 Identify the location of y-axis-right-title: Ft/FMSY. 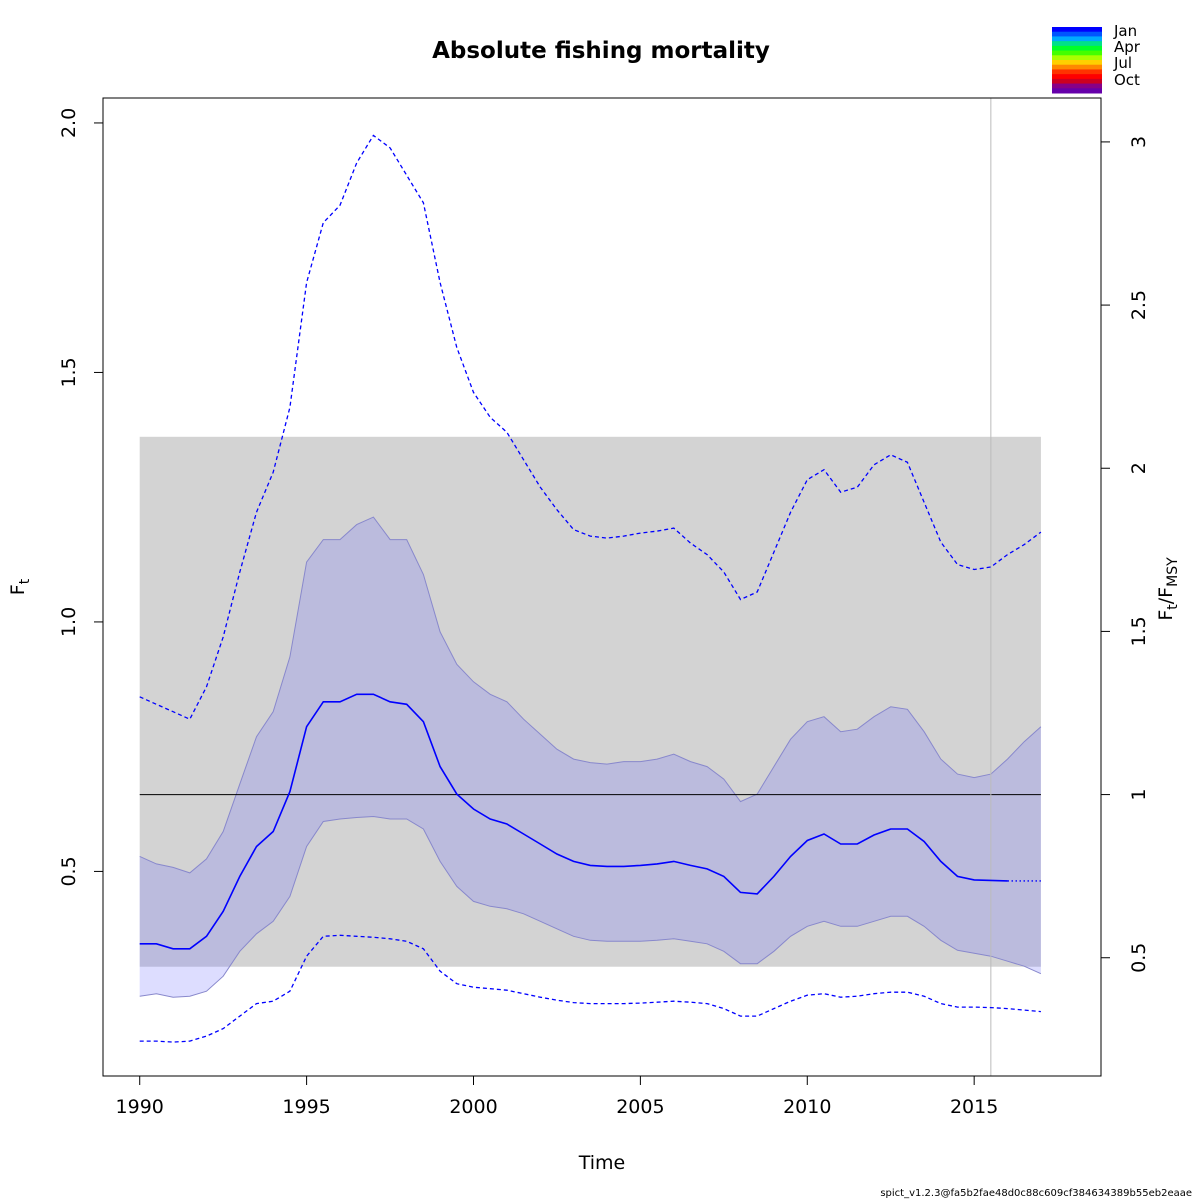
(1168, 589).